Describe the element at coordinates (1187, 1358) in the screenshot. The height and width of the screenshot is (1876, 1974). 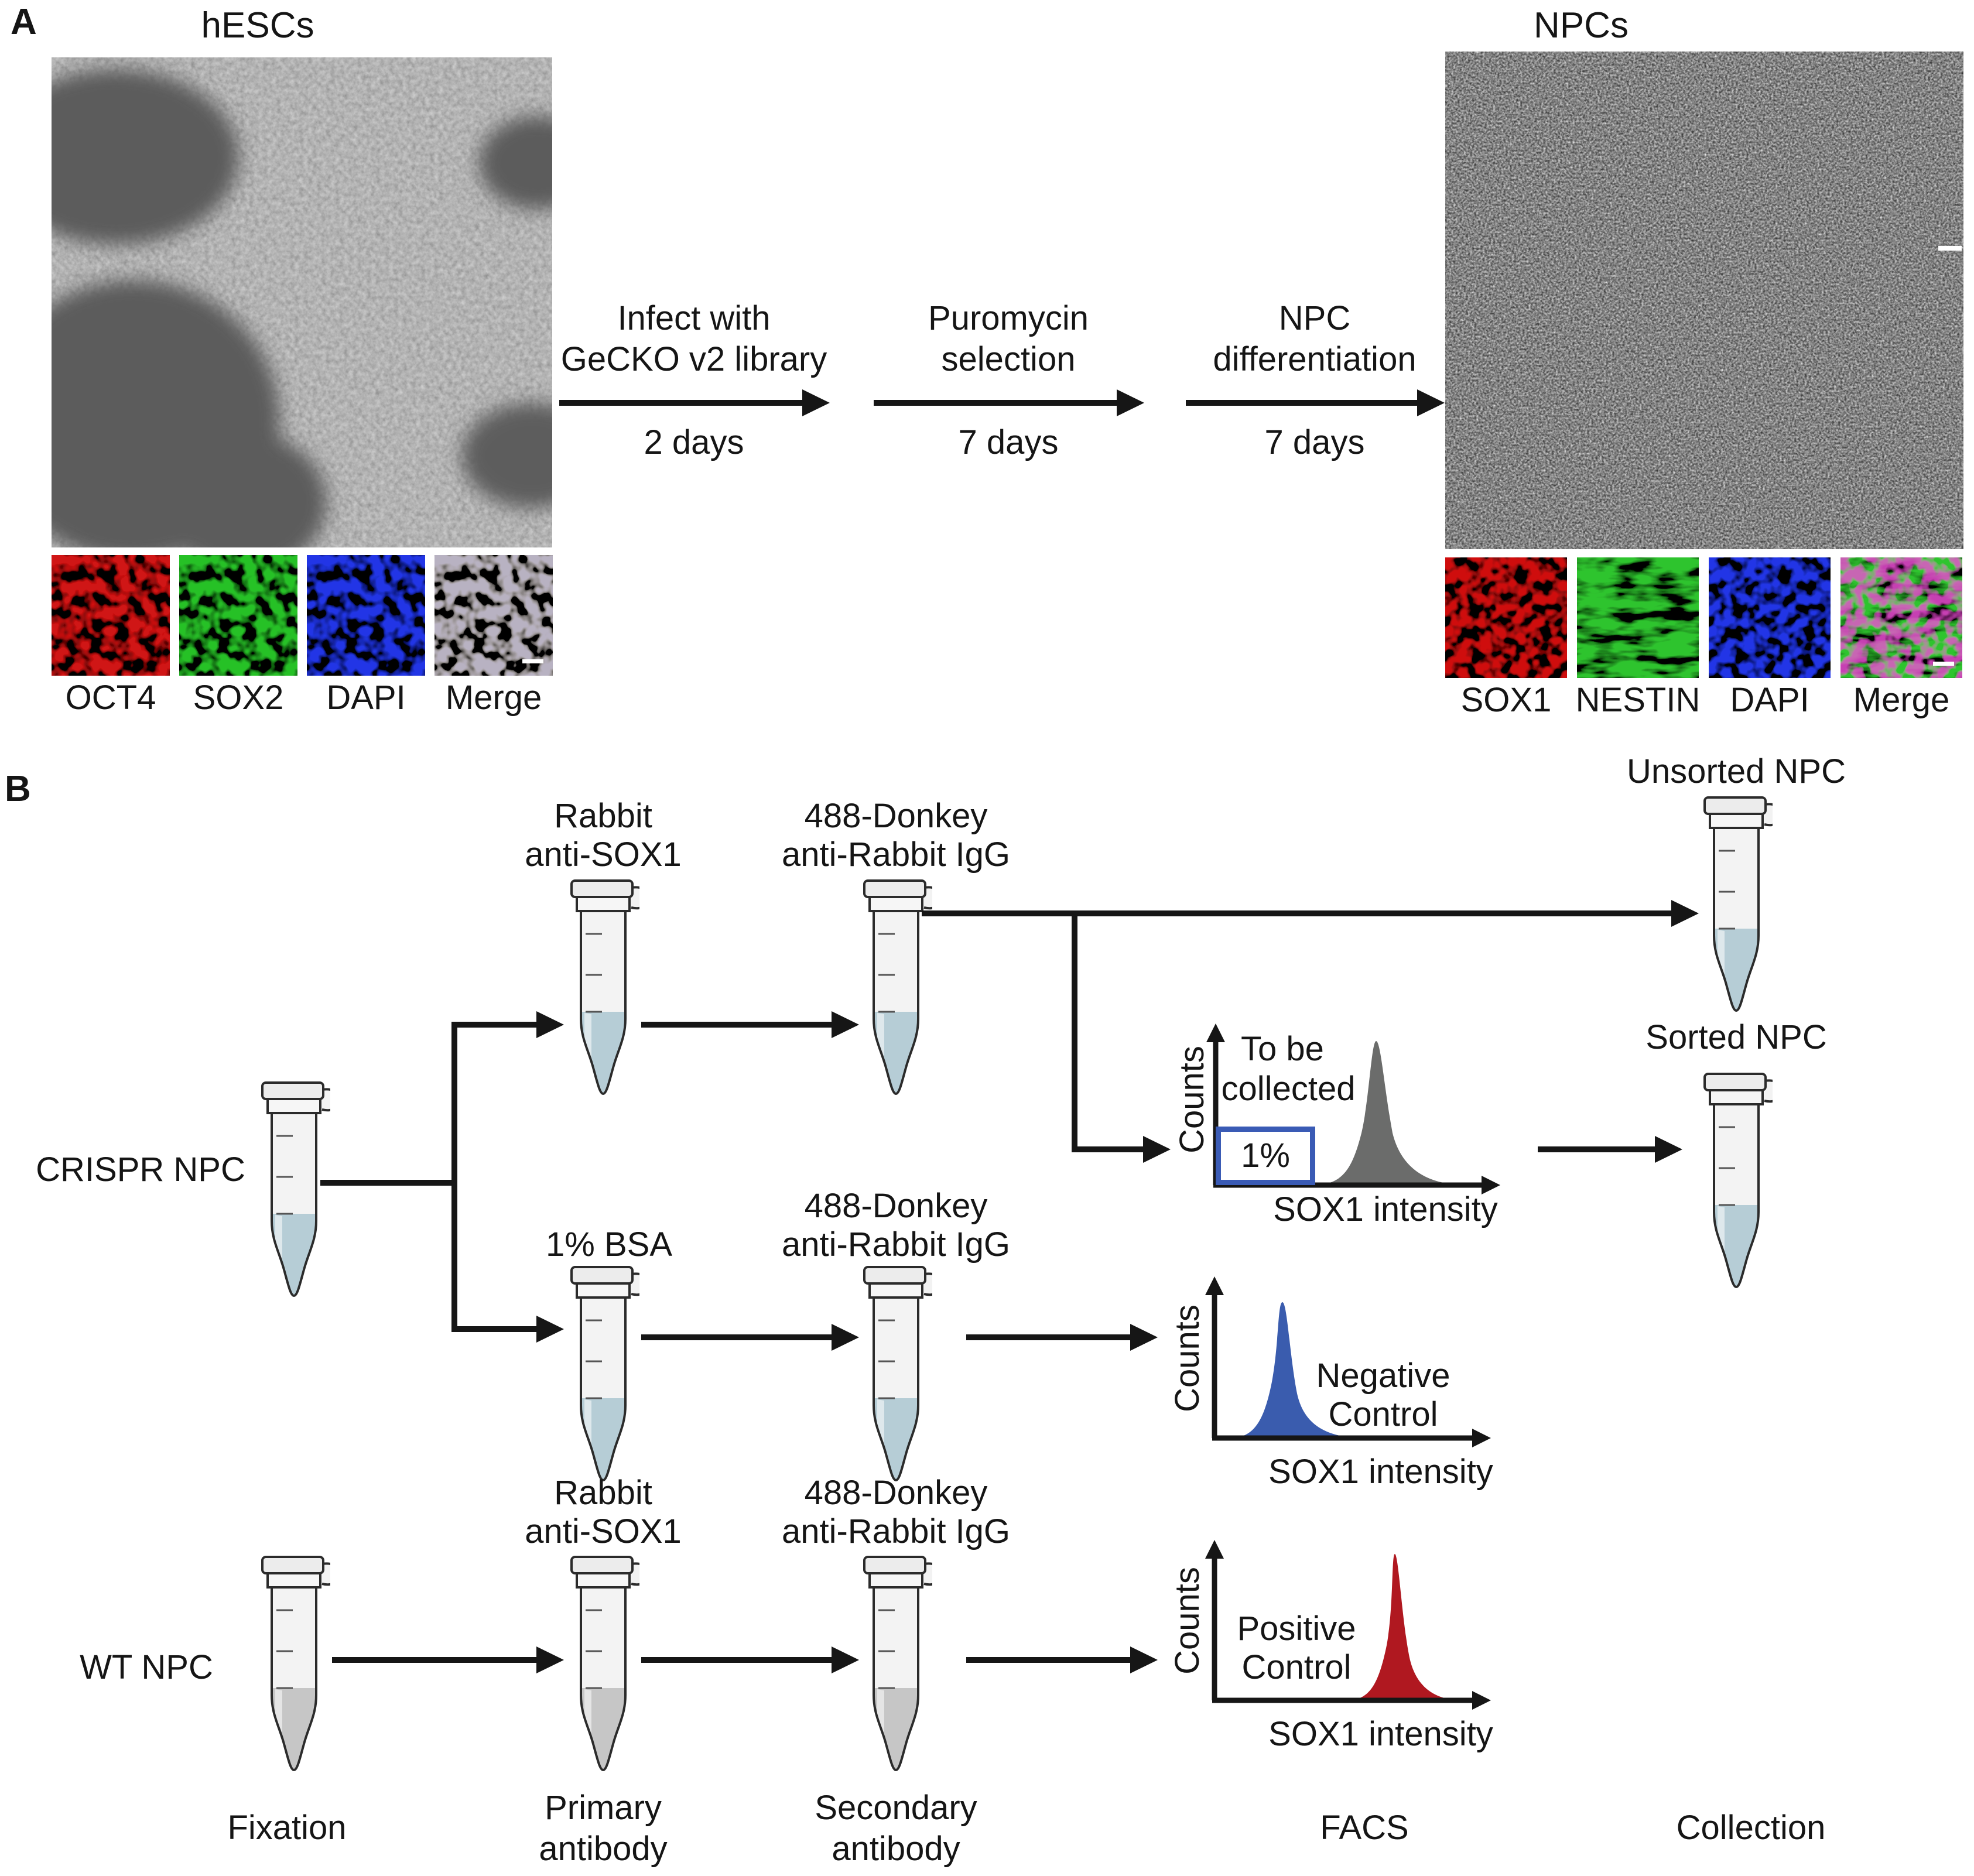
I see `negative-ylabel: Counts` at that location.